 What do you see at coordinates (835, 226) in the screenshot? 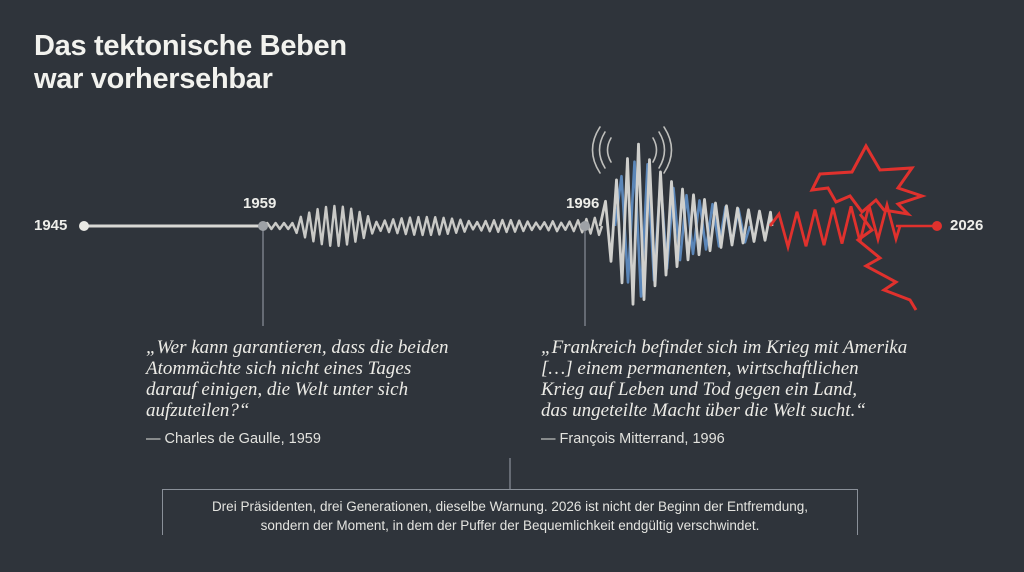
I see `seismic-wave-red` at bounding box center [835, 226].